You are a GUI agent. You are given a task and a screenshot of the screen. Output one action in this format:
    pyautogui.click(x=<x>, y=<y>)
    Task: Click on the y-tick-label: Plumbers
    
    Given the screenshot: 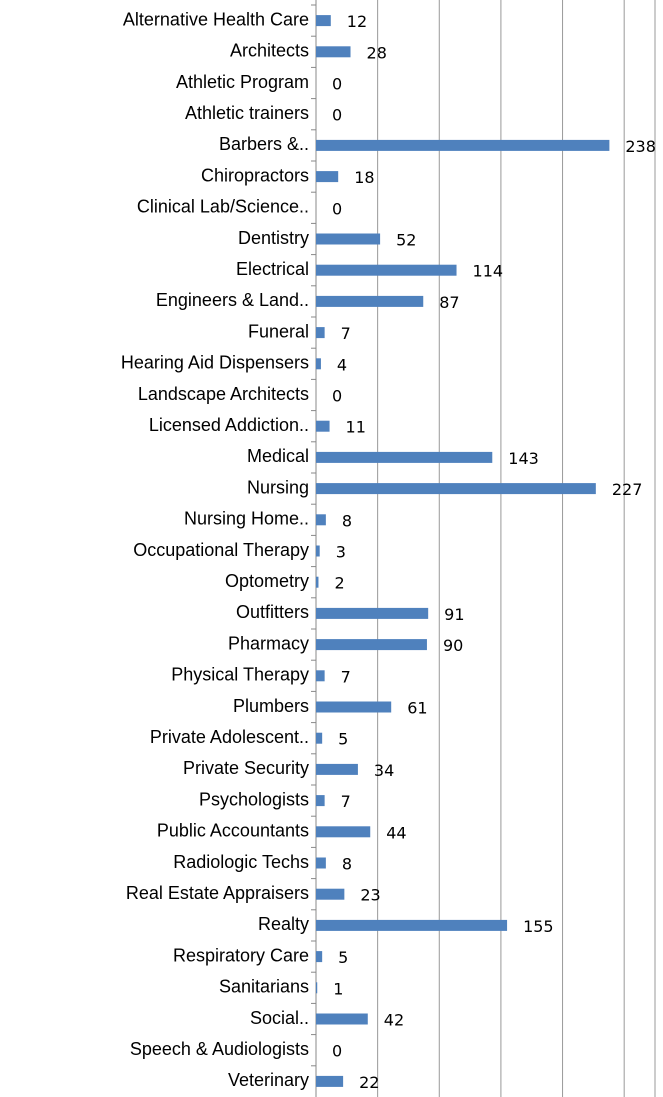 What is the action you would take?
    pyautogui.click(x=271, y=706)
    